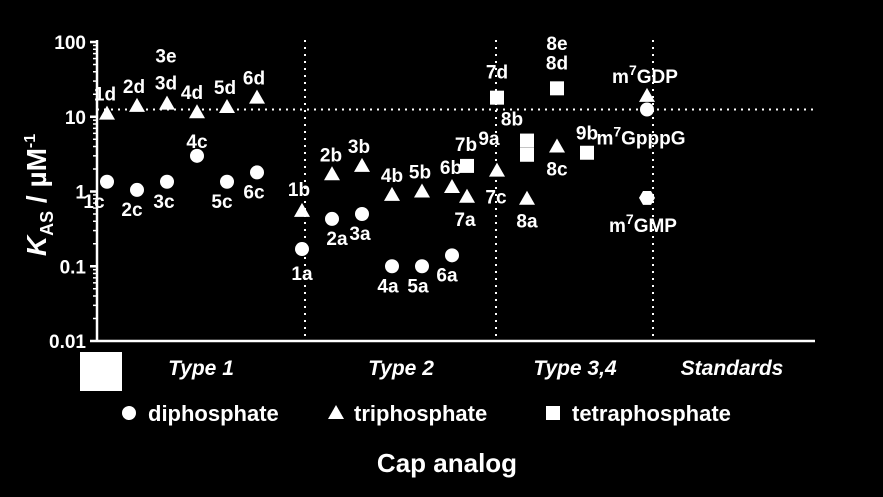 The height and width of the screenshot is (497, 883). I want to click on y-axis-label: KAS / µM-1, so click(39, 195).